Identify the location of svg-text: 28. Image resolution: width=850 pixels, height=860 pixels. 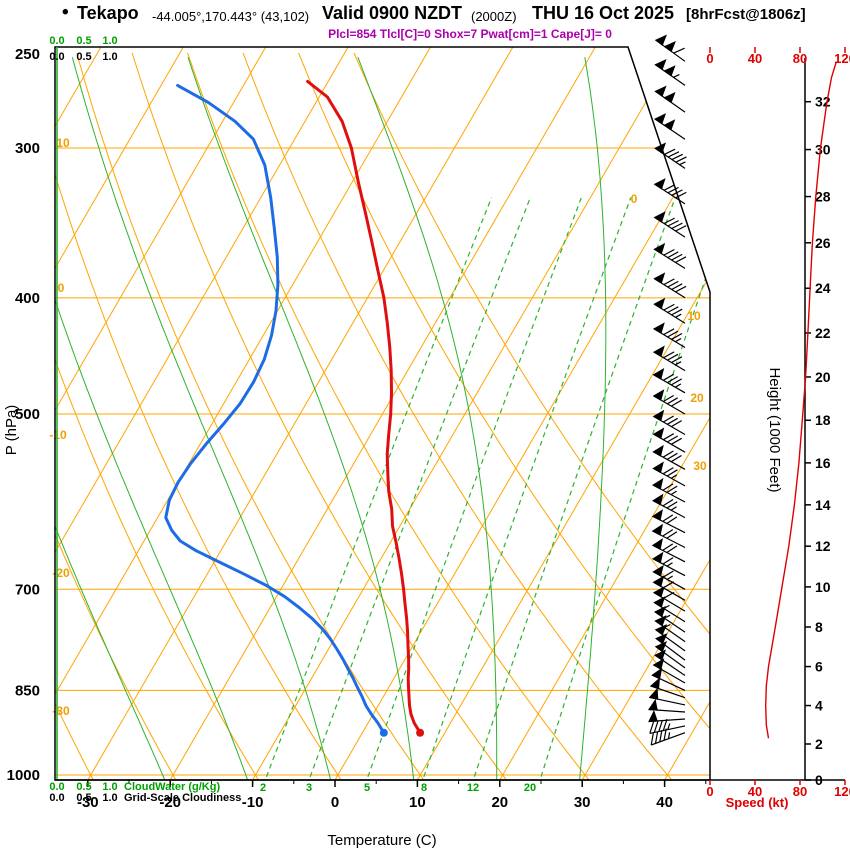
(823, 197).